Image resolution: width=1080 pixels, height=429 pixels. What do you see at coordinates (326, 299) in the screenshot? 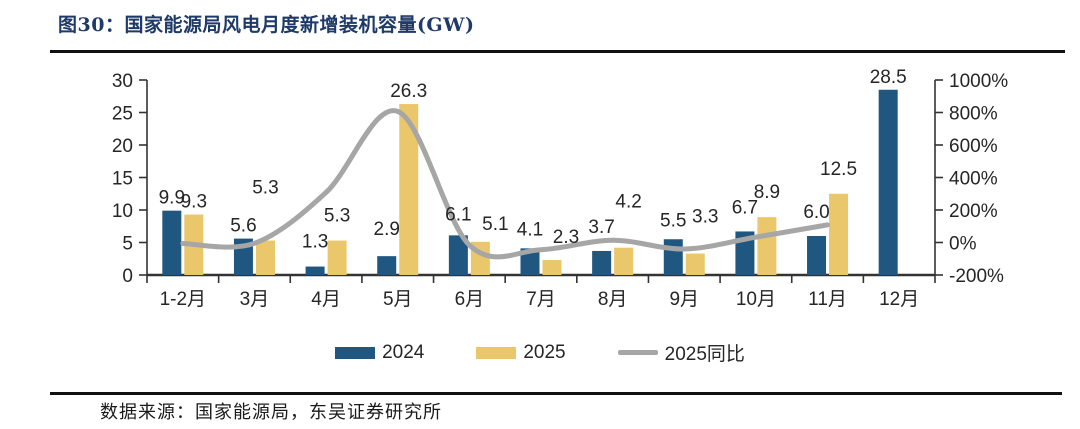
I see `category-label: 4月` at bounding box center [326, 299].